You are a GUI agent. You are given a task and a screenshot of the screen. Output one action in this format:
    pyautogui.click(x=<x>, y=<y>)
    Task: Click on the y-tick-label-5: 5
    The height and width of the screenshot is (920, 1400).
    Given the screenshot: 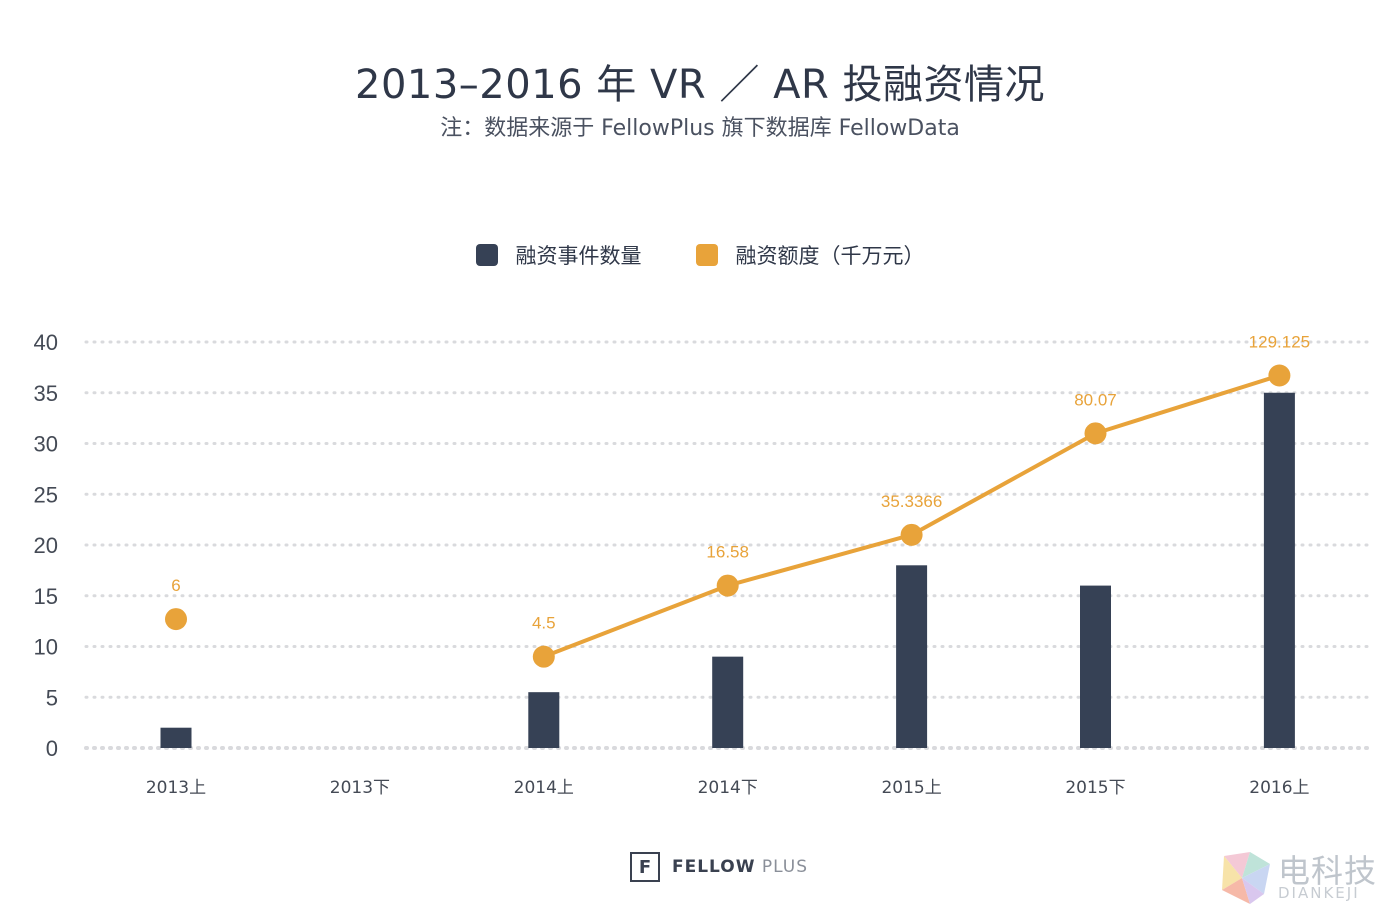 What is the action you would take?
    pyautogui.click(x=52, y=697)
    